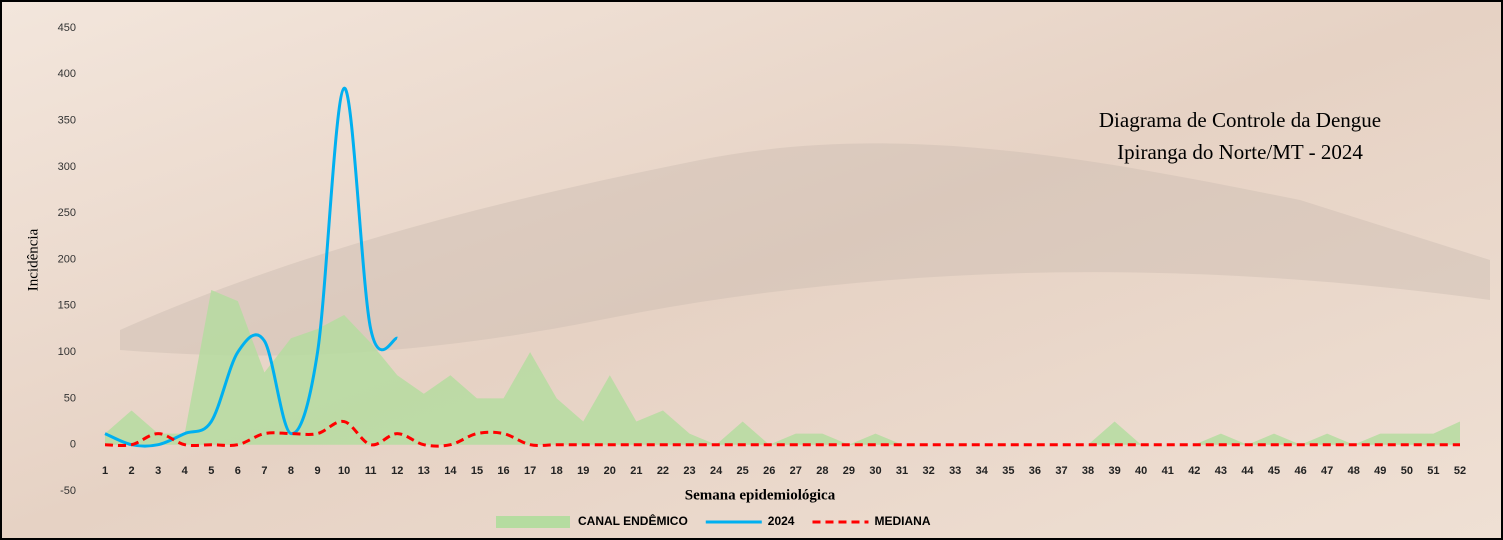 Image resolution: width=1503 pixels, height=540 pixels. What do you see at coordinates (67, 352) in the screenshot?
I see `y-tick-label: 100` at bounding box center [67, 352].